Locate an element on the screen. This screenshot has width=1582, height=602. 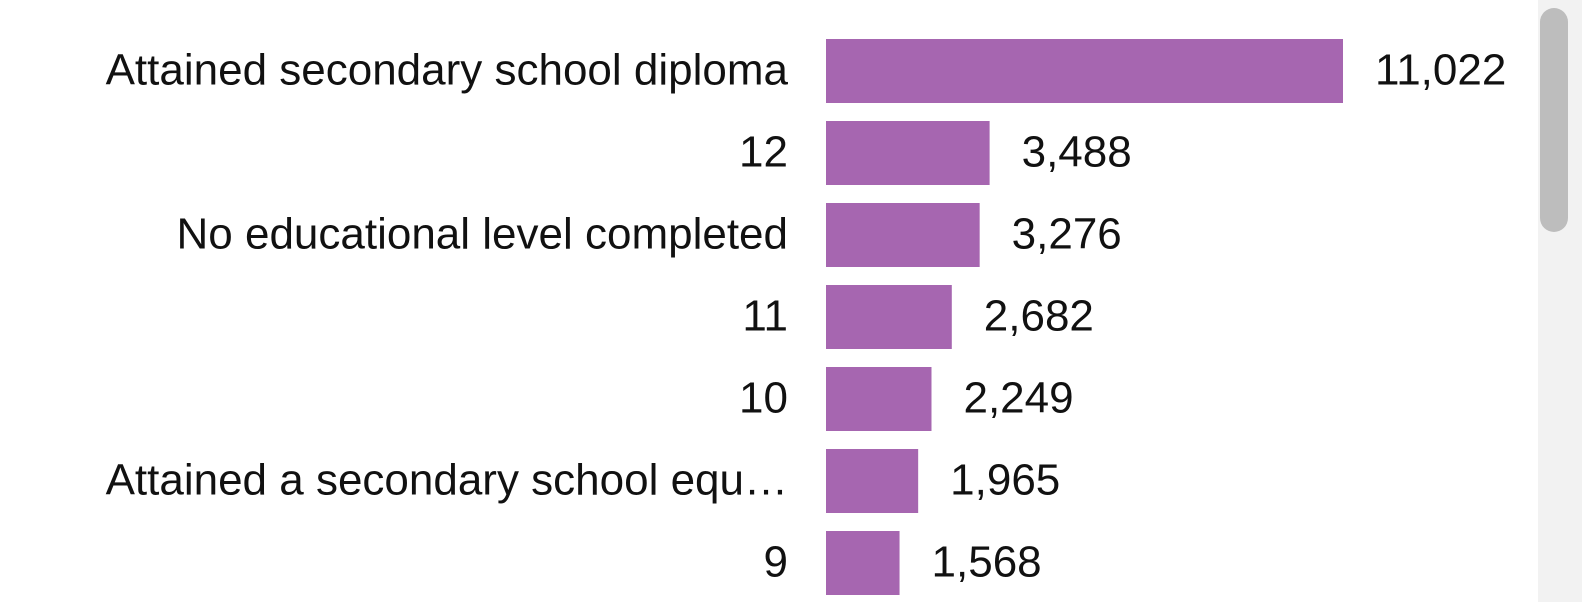
value-label: 2,249 is located at coordinates (1018, 398).